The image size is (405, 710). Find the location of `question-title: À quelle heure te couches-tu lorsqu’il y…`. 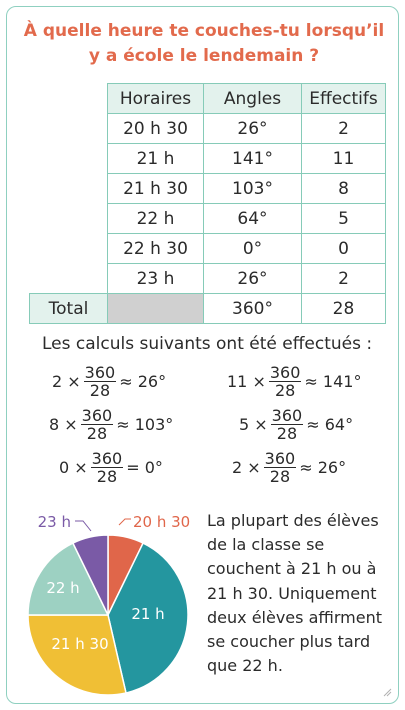

question-title: À quelle heure te couches-tu lorsqu’il y… is located at coordinates (204, 43).